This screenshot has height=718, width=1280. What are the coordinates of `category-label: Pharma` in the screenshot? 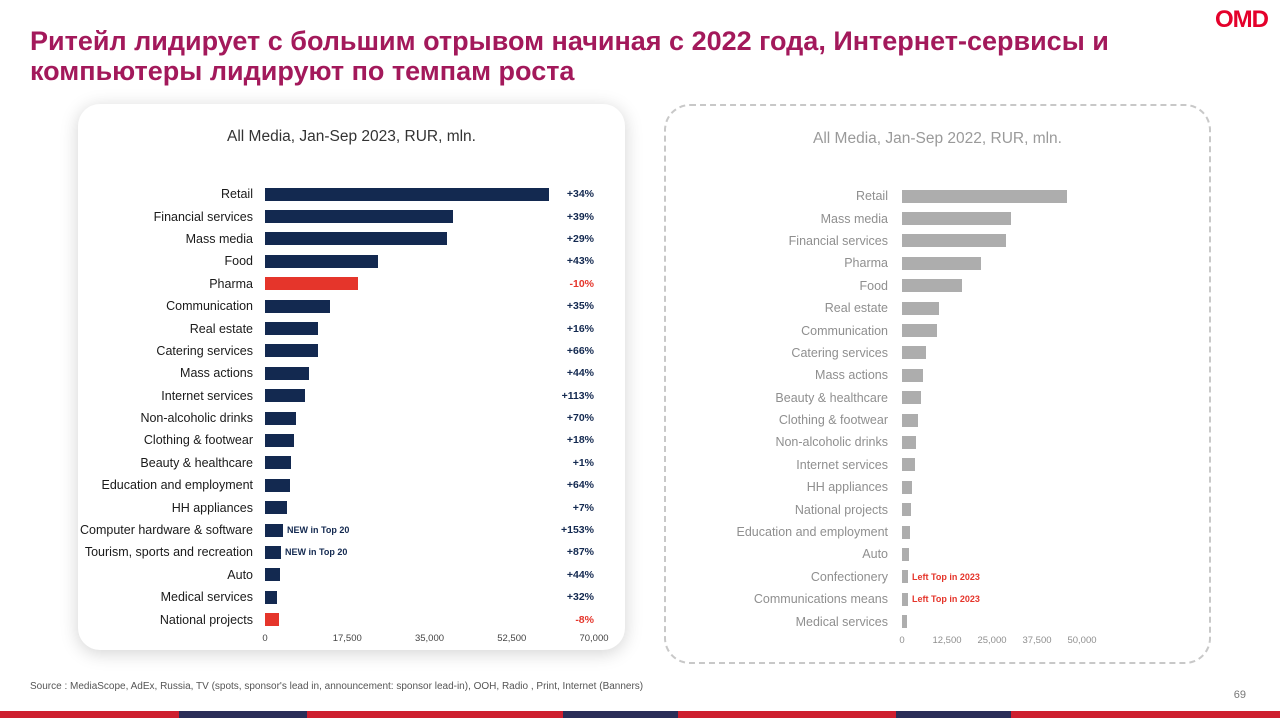 It's located at (866, 263).